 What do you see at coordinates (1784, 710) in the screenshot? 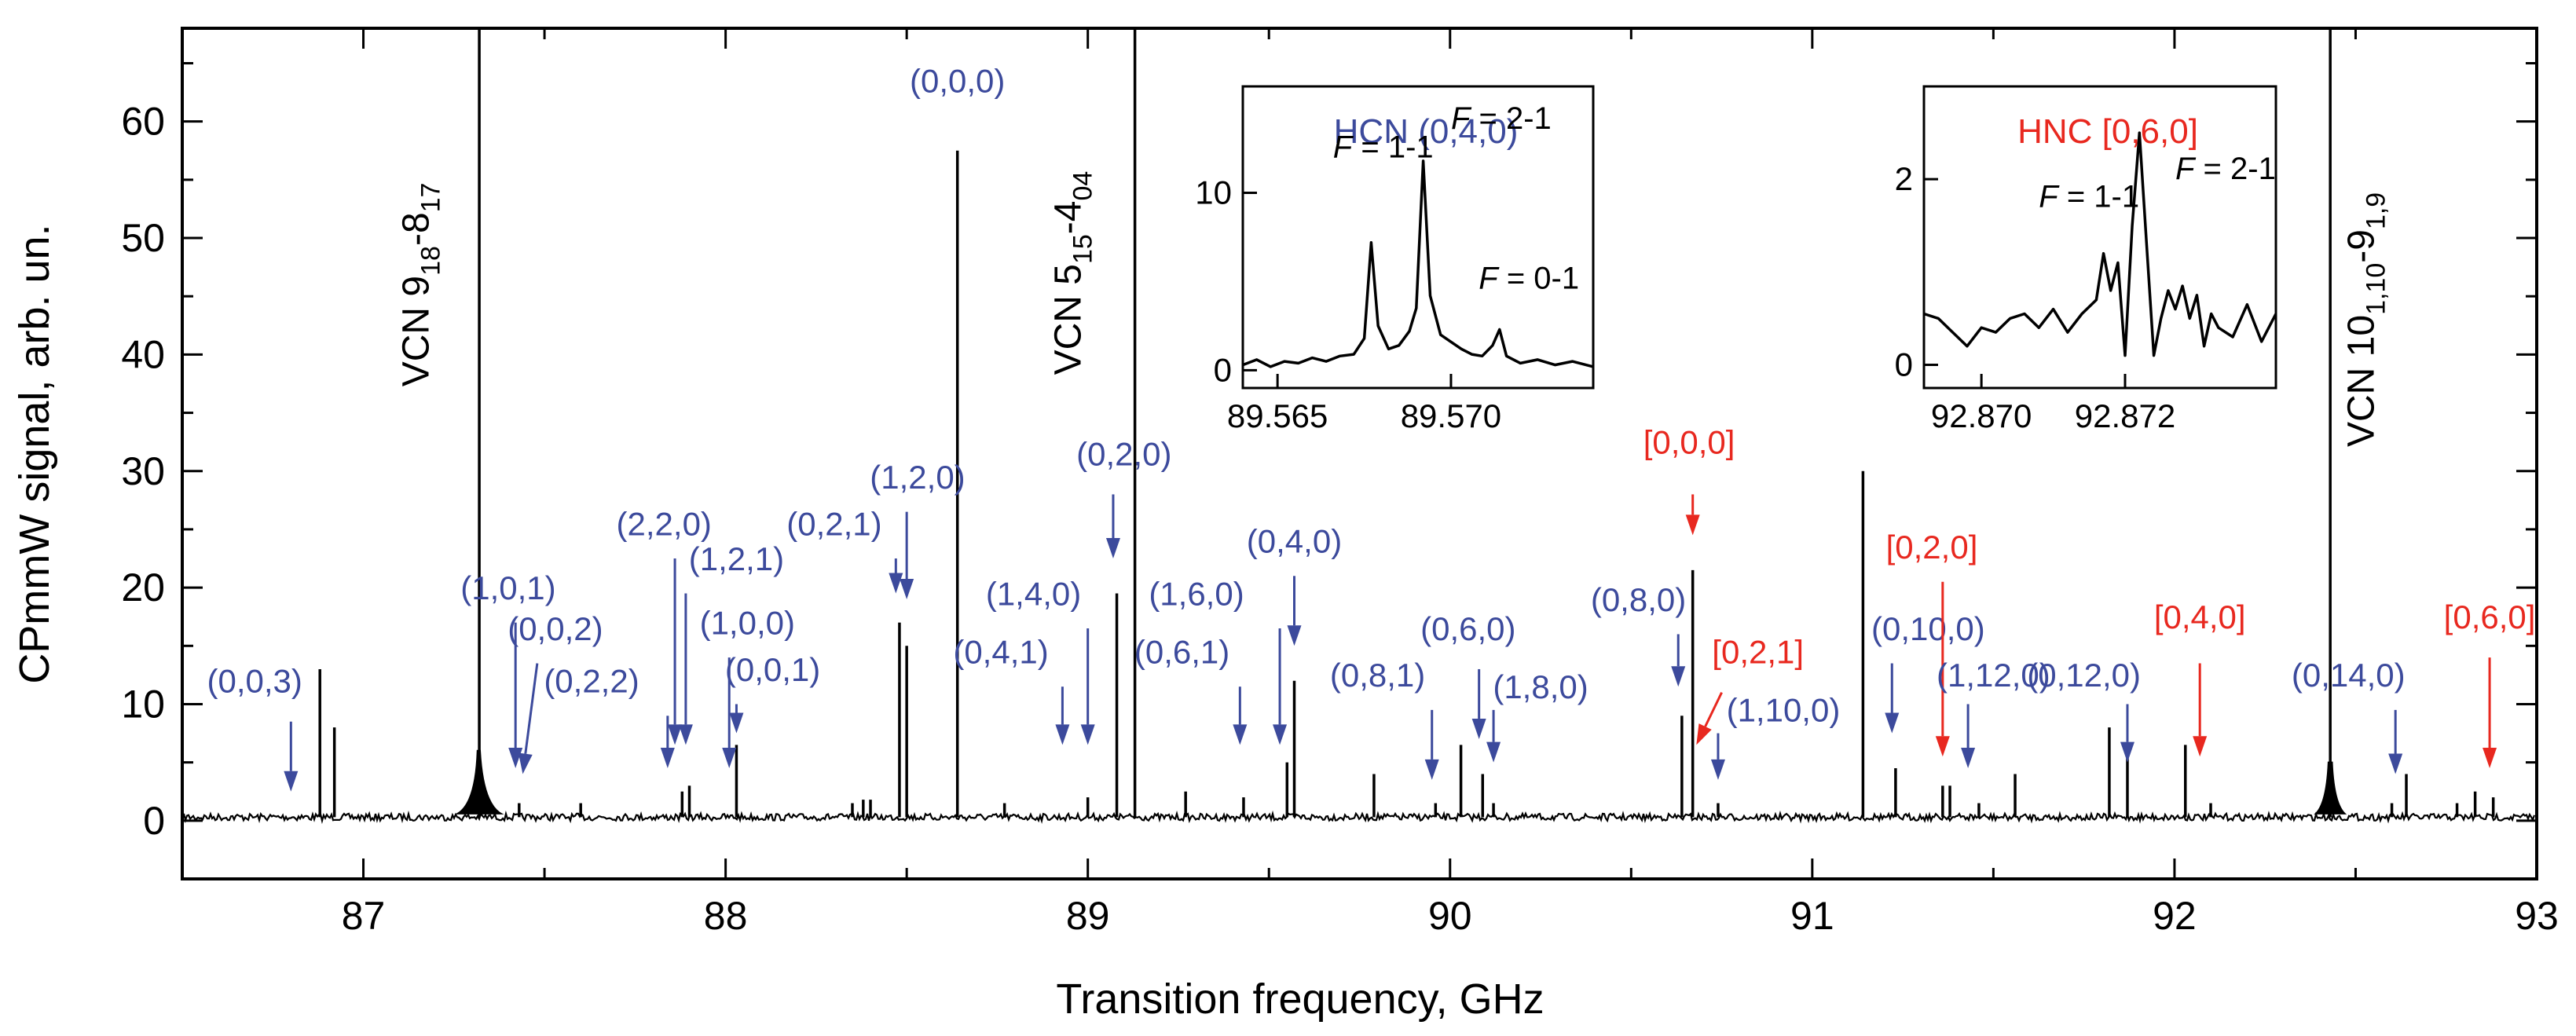
I see `peak-label: (1,10,0)` at bounding box center [1784, 710].